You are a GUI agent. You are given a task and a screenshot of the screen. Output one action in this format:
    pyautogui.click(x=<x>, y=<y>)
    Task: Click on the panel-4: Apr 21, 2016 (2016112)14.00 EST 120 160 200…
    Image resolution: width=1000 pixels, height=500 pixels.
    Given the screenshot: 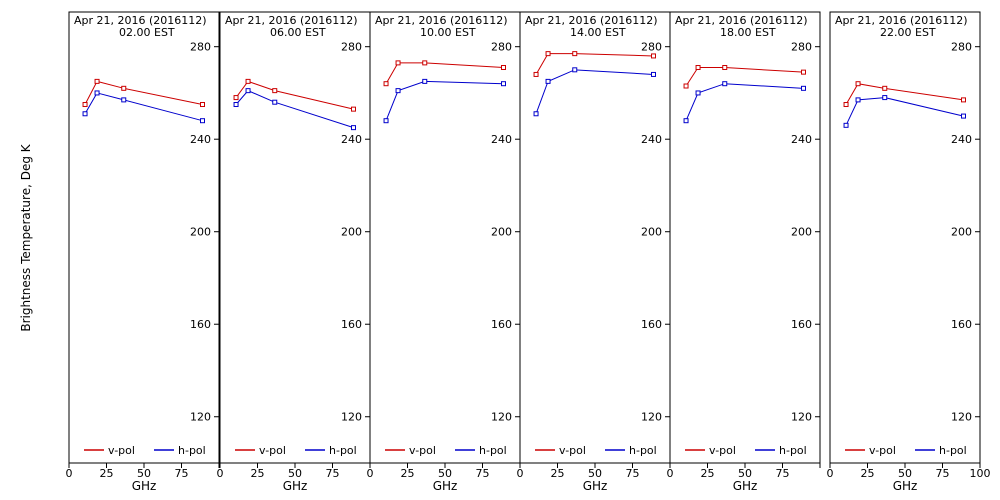 What is the action you would take?
    pyautogui.click(x=594, y=252)
    